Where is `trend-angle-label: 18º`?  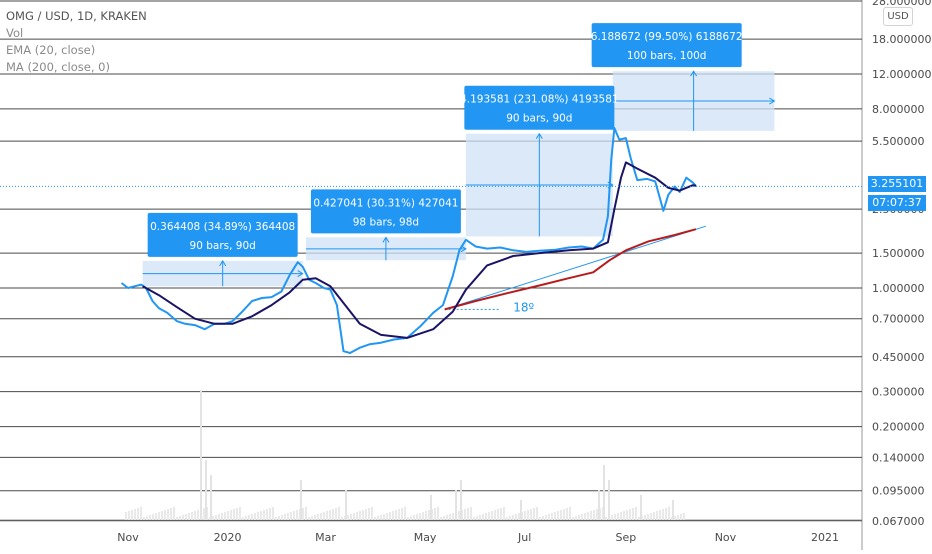 trend-angle-label: 18º is located at coordinates (523, 308).